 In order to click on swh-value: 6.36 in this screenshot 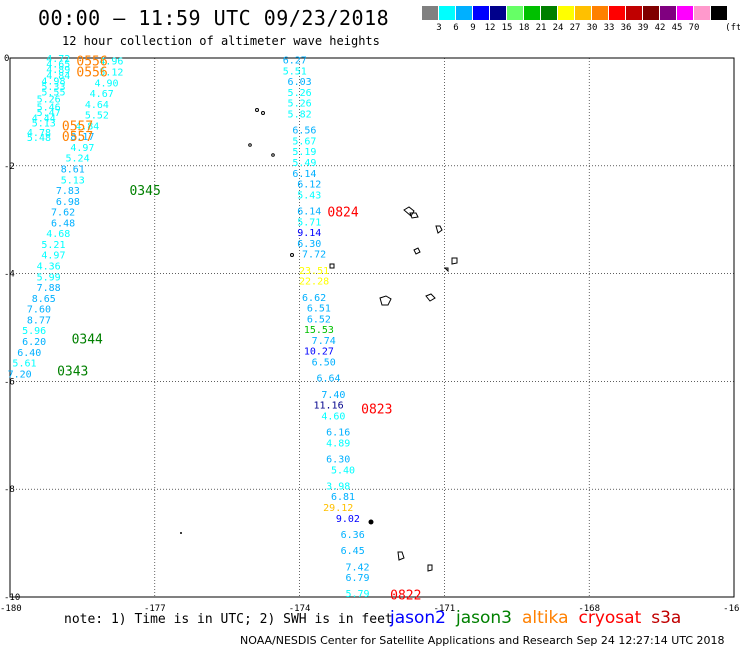, I will do `click(353, 535)`.